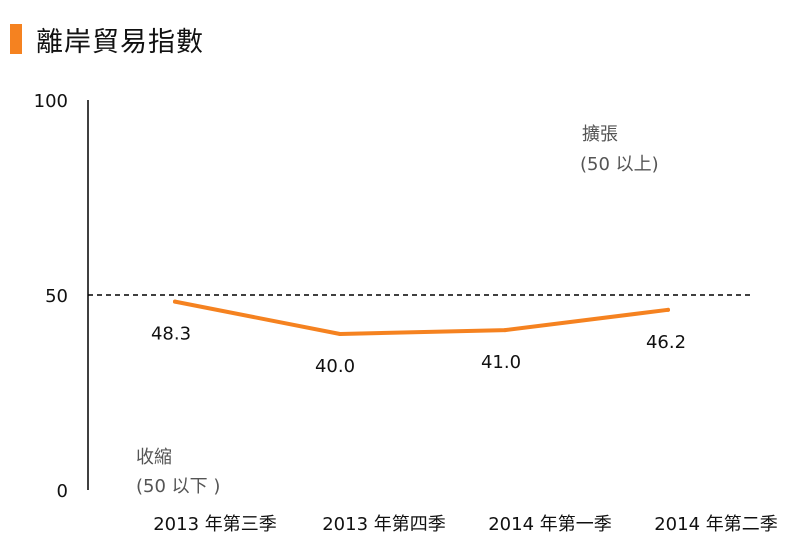  What do you see at coordinates (619, 164) in the screenshot?
I see `expansion-range: (50 以上)` at bounding box center [619, 164].